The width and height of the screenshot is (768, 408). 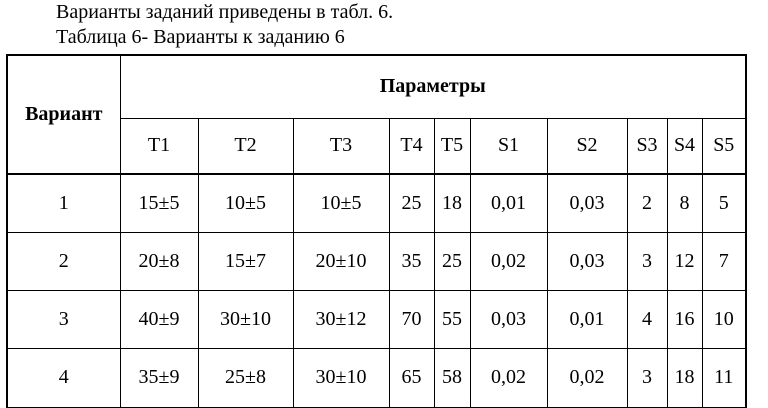 What do you see at coordinates (245, 377) in the screenshot?
I see `table-cell: 25±8` at bounding box center [245, 377].